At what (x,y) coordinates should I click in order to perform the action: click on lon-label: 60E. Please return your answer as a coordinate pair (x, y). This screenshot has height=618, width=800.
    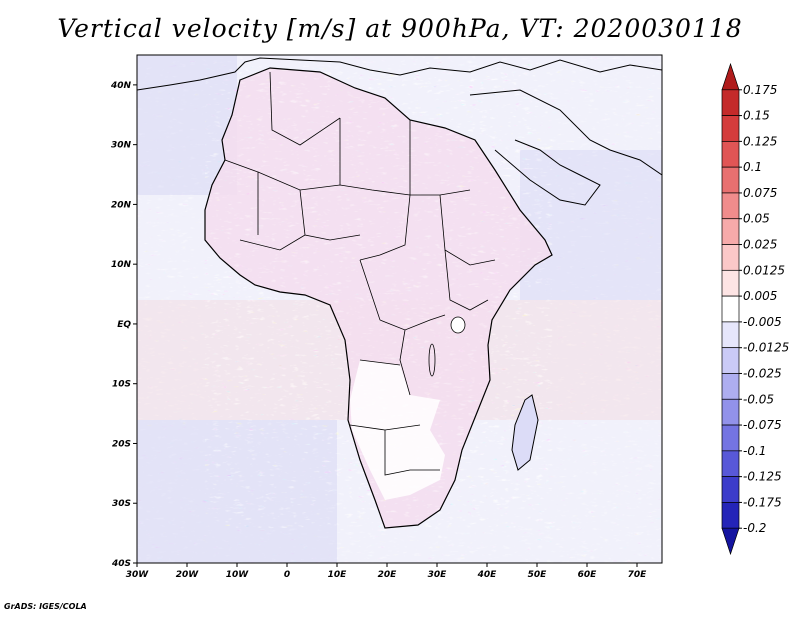
    Looking at the image, I should click on (588, 575).